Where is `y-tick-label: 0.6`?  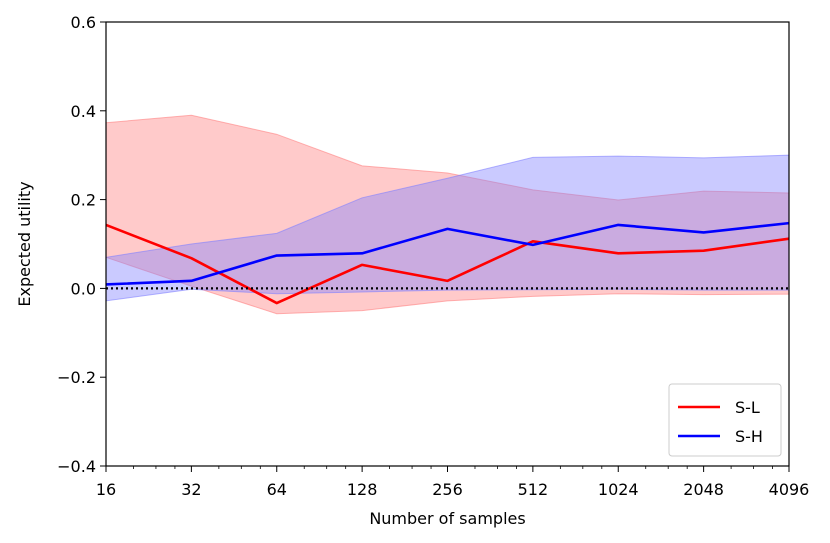 y-tick-label: 0.6 is located at coordinates (83, 22).